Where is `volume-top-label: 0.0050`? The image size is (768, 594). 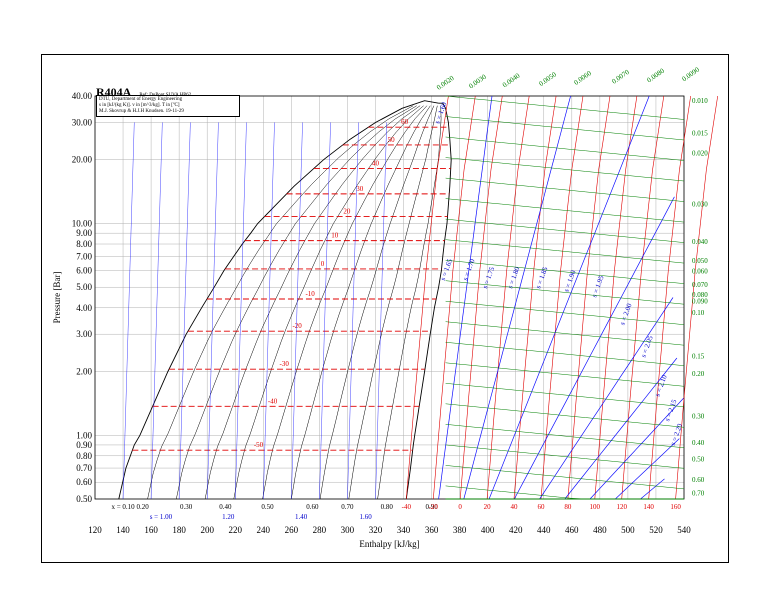 volume-top-label: 0.0050 is located at coordinates (548, 79).